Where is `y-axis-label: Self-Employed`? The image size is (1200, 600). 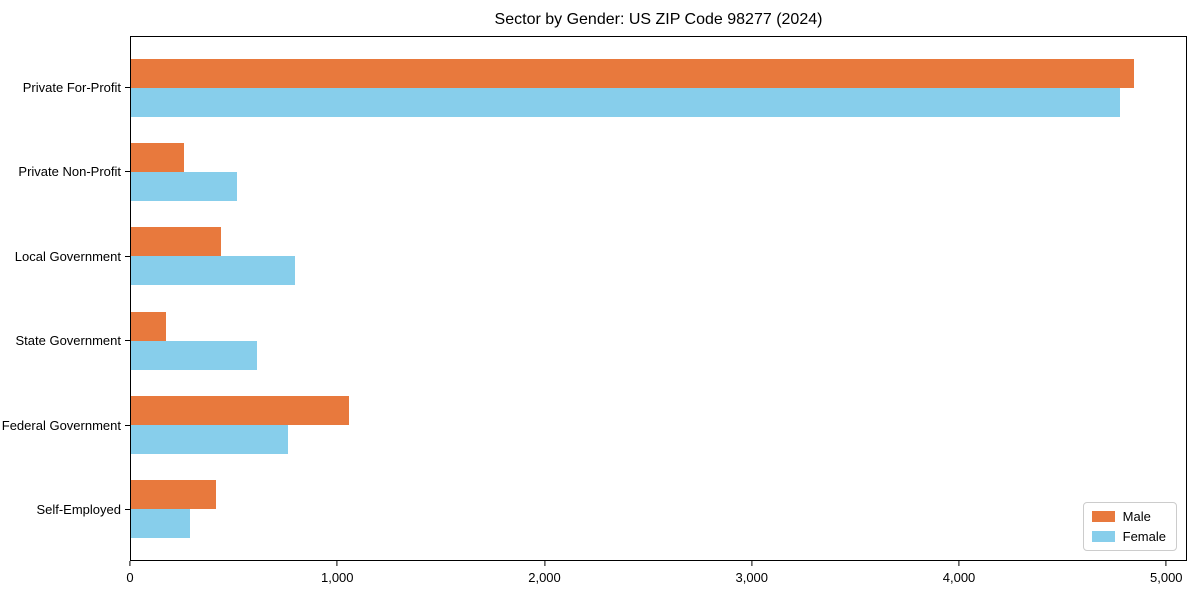
y-axis-label: Self-Employed is located at coordinates (78, 510).